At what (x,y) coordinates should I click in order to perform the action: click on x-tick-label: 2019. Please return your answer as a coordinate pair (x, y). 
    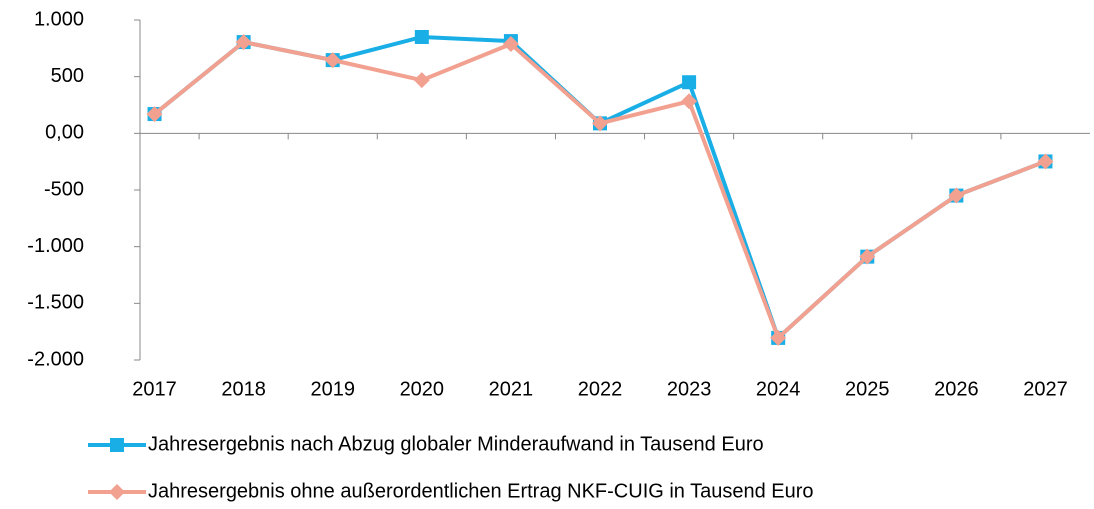
    Looking at the image, I should click on (332, 389).